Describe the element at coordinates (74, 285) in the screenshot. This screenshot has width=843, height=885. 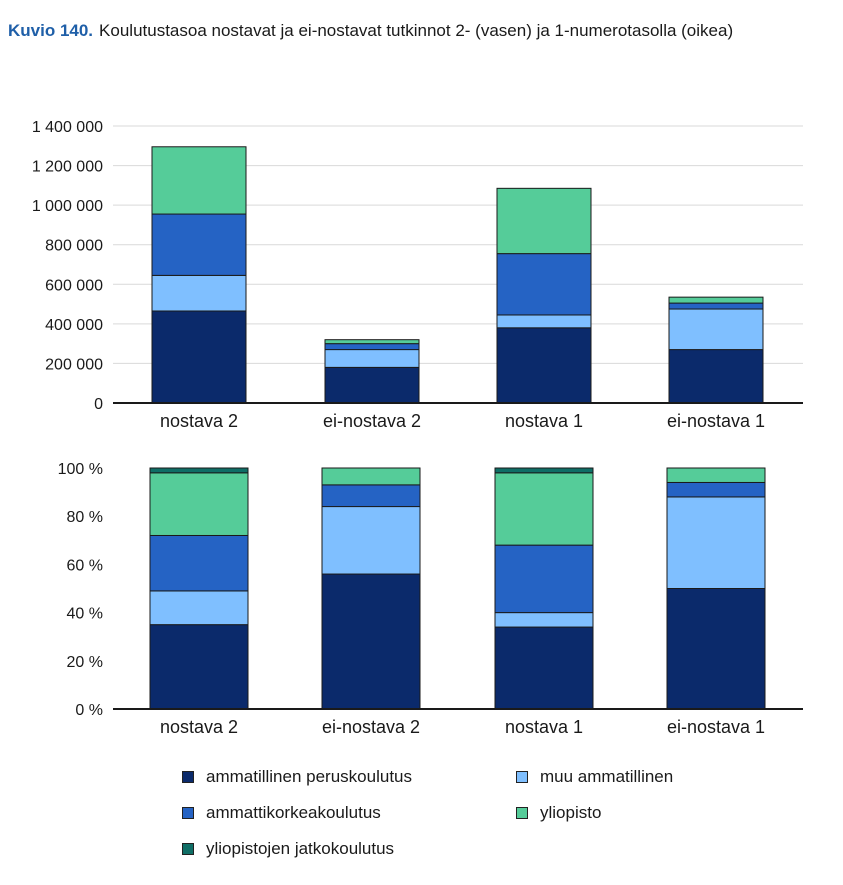
I see `y-tick-label: 600 000` at that location.